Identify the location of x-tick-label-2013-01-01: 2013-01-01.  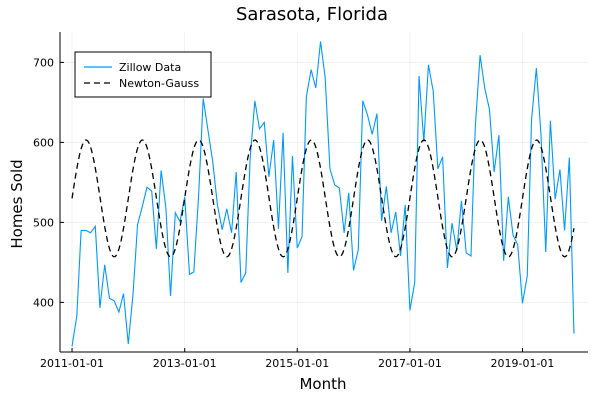
(185, 363).